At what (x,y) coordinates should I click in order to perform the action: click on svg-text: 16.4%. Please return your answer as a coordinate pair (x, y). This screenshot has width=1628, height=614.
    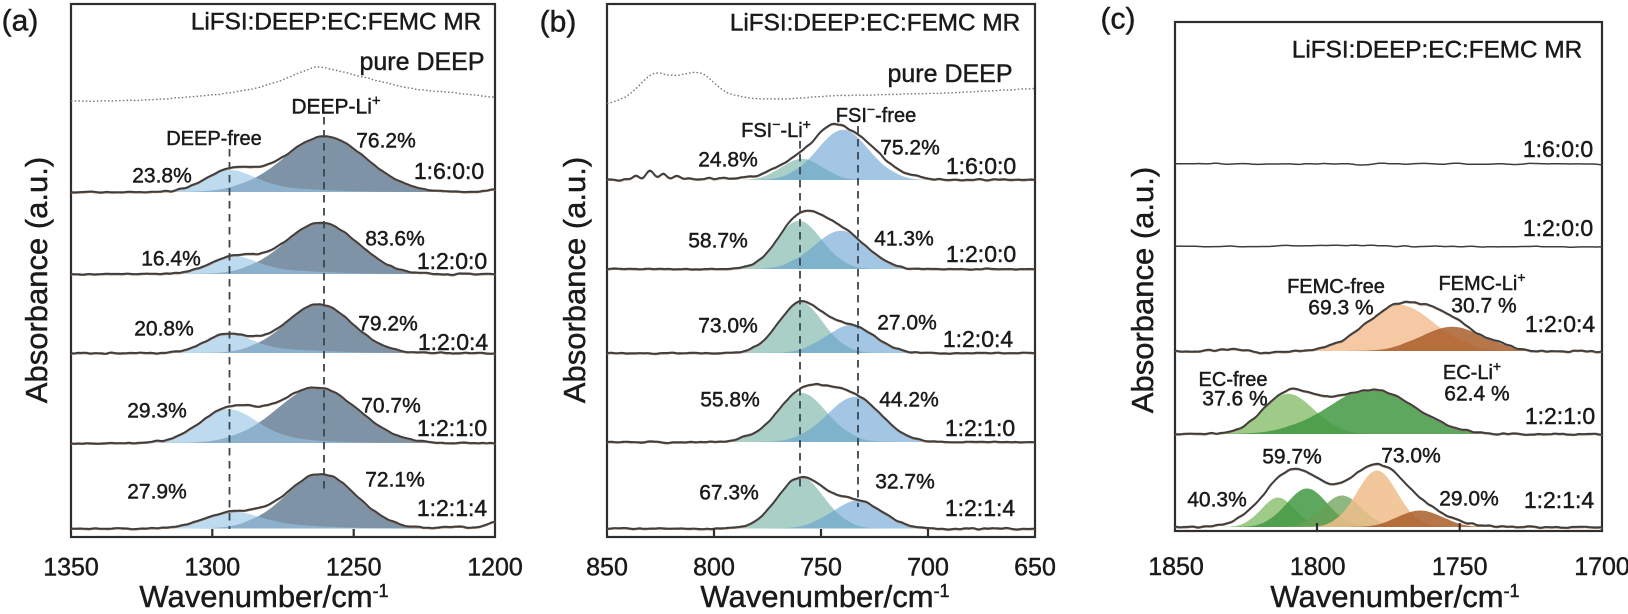
    Looking at the image, I should click on (171, 259).